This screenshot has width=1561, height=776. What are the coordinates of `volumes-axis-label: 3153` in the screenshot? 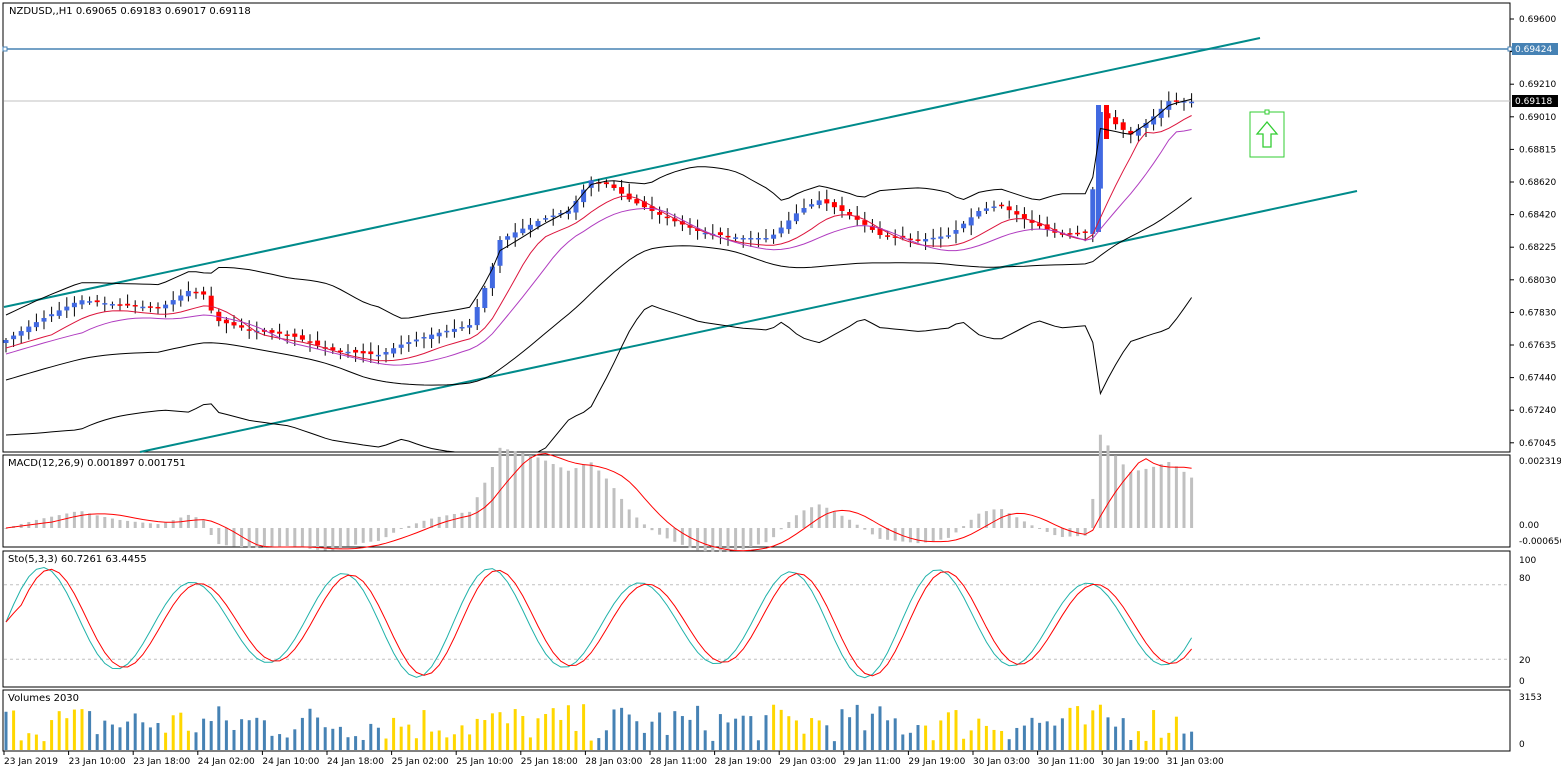 It's located at (1530, 698).